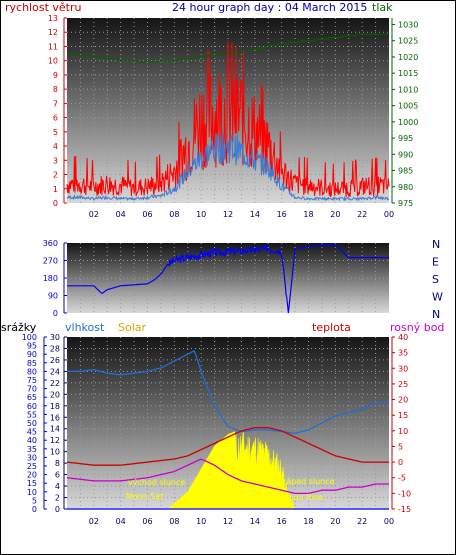  What do you see at coordinates (400, 446) in the screenshot?
I see `temperature-tick-label: 5` at bounding box center [400, 446].